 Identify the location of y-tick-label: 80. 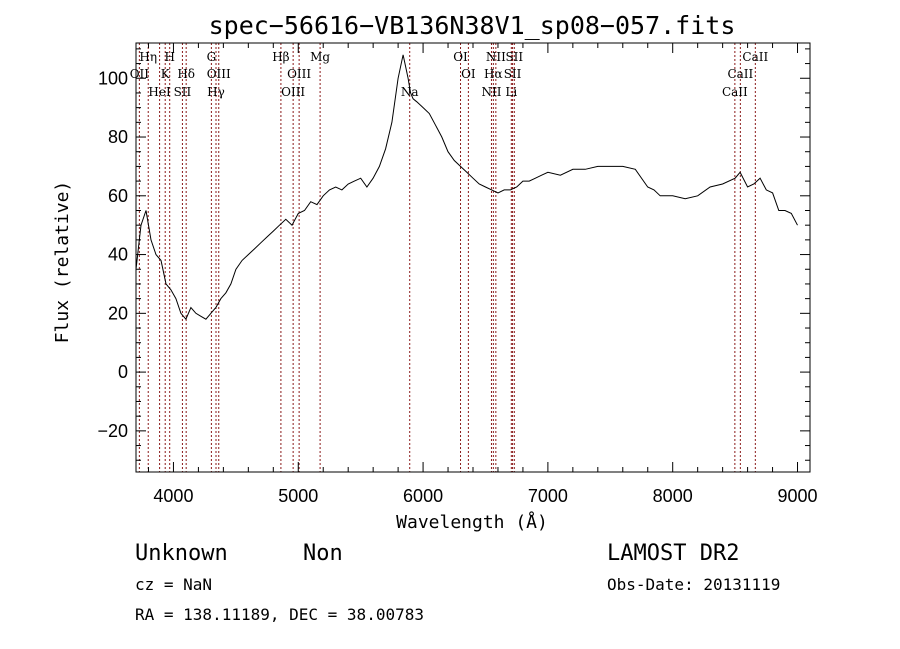
(118, 137).